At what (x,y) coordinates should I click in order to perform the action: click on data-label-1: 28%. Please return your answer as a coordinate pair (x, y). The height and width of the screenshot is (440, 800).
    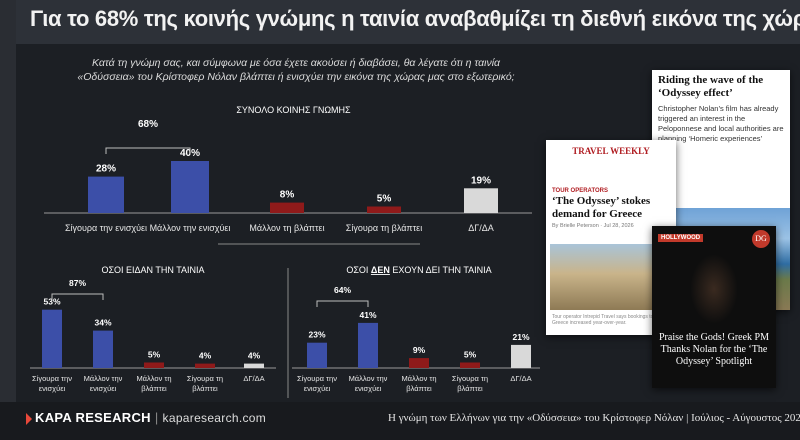
    Looking at the image, I should click on (106, 169).